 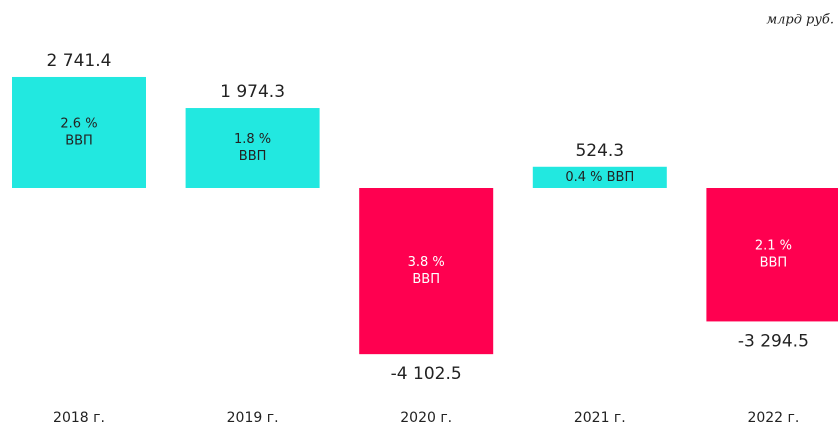 What do you see at coordinates (800, 20) in the screenshot?
I see `unit-label: млрд руб.` at bounding box center [800, 20].